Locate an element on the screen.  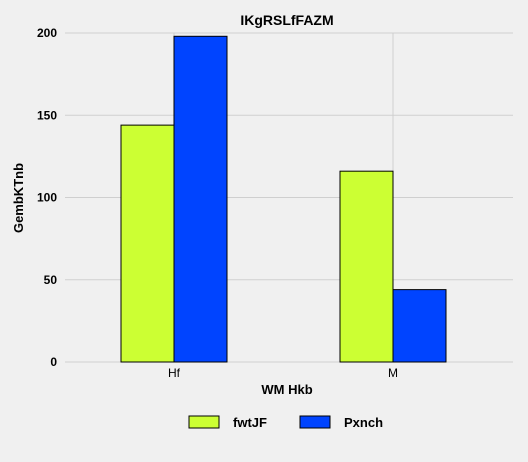
legend-label-0: fwtJF is located at coordinates (250, 422).